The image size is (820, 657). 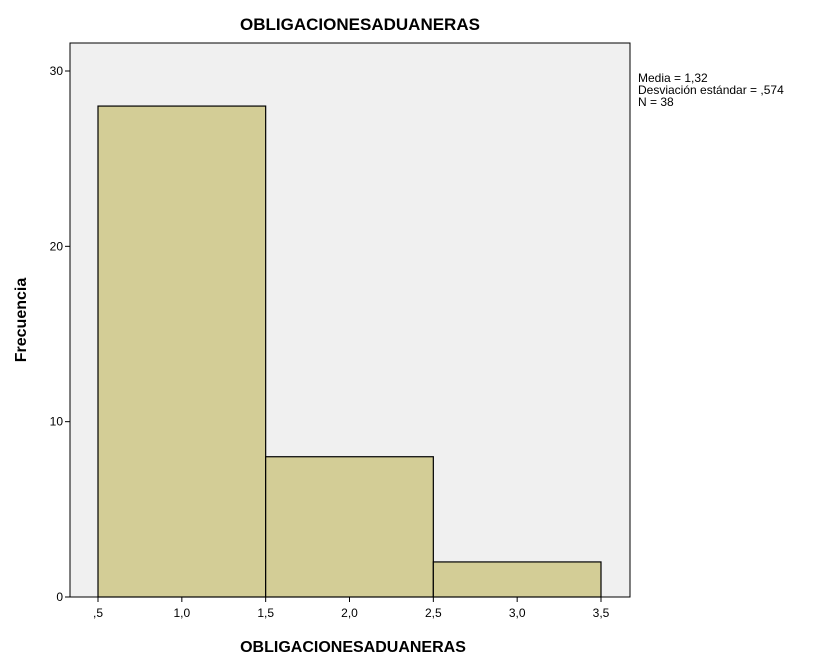 What do you see at coordinates (57, 71) in the screenshot?
I see `y-tick-label: 30` at bounding box center [57, 71].